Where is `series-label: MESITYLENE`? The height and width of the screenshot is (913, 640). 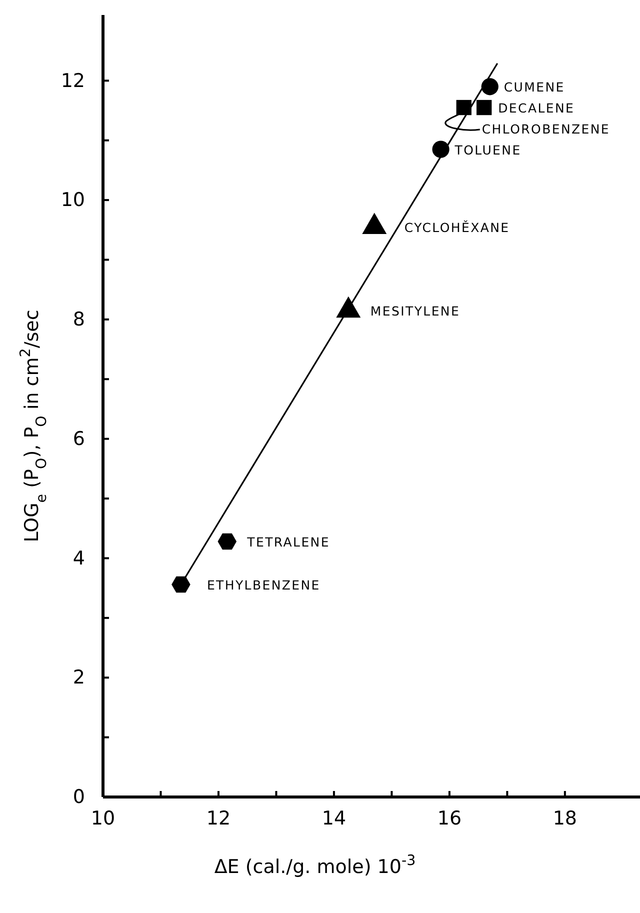 series-label: MESITYLENE is located at coordinates (415, 310).